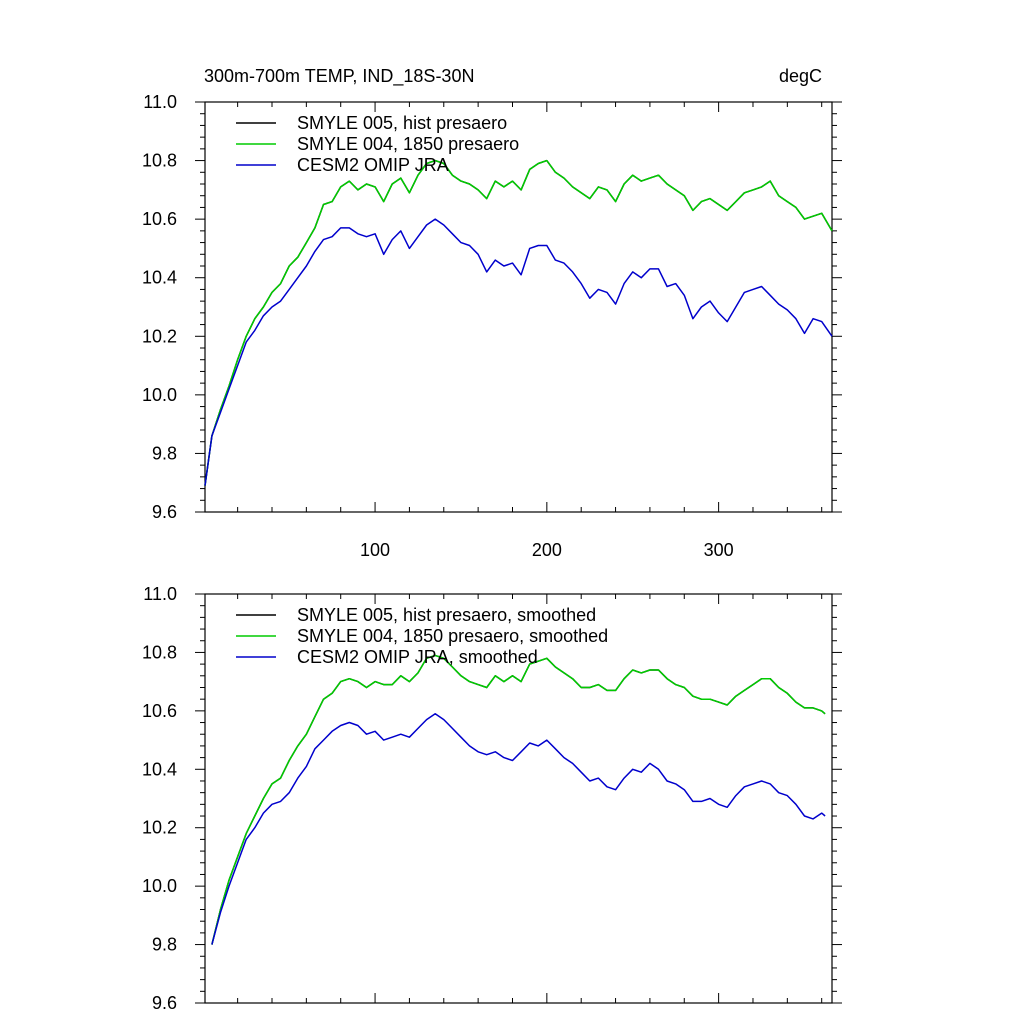 Image resolution: width=1024 pixels, height=1024 pixels. I want to click on legend-label-0: SMYLE 005, hist presaero, so click(402, 123).